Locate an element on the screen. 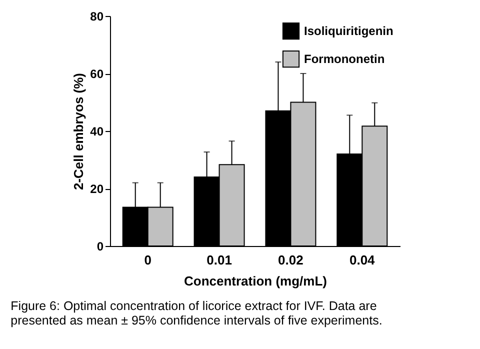  x-axis-title: Concentration (mg/mL) is located at coordinates (255, 281).